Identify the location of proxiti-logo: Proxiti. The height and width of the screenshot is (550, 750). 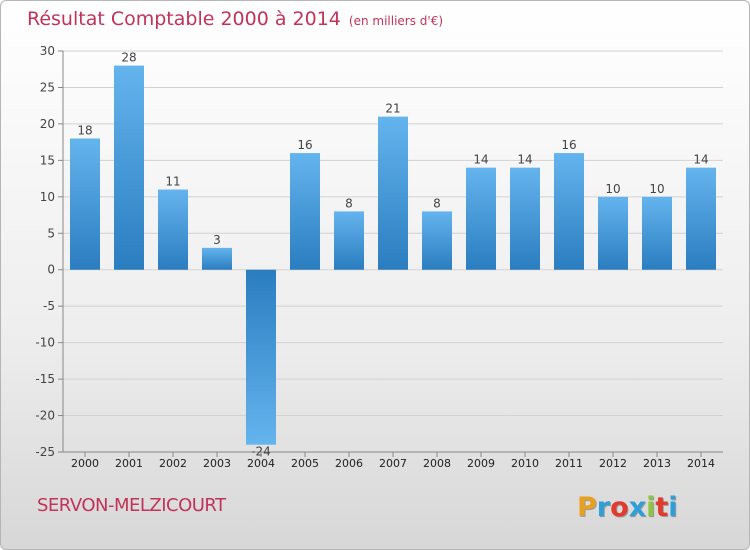
(633, 508).